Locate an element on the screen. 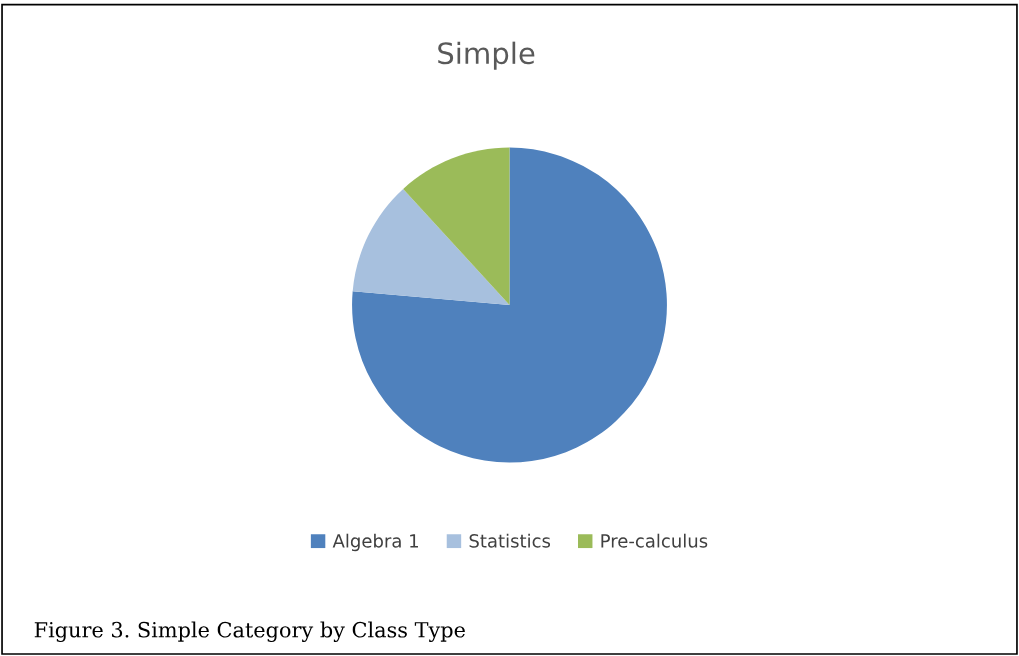  chart-title: Simple is located at coordinates (486, 55).